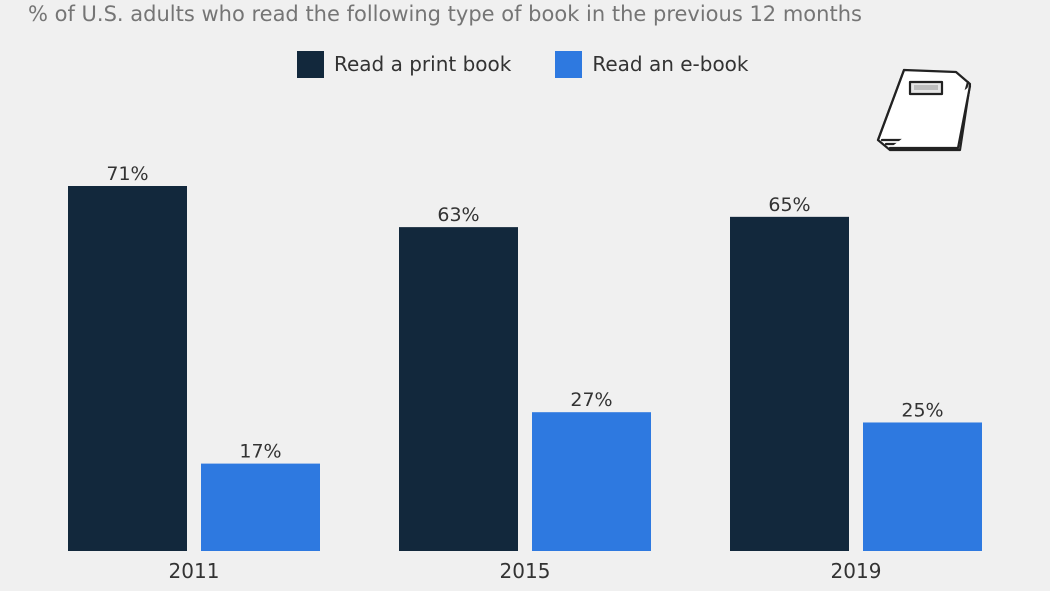 The image size is (1050, 591). Describe the element at coordinates (591, 481) in the screenshot. I see `bar-ebook-2015` at that location.